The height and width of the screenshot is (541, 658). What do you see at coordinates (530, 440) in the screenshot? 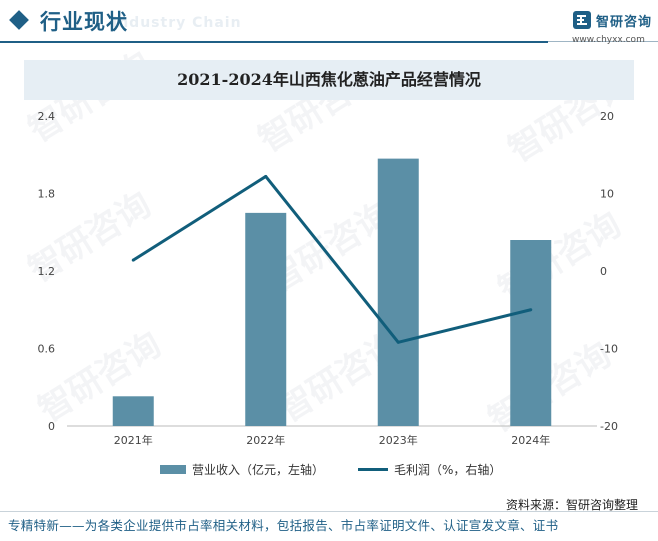
I see `x-tick-label: 2024年` at bounding box center [530, 440].